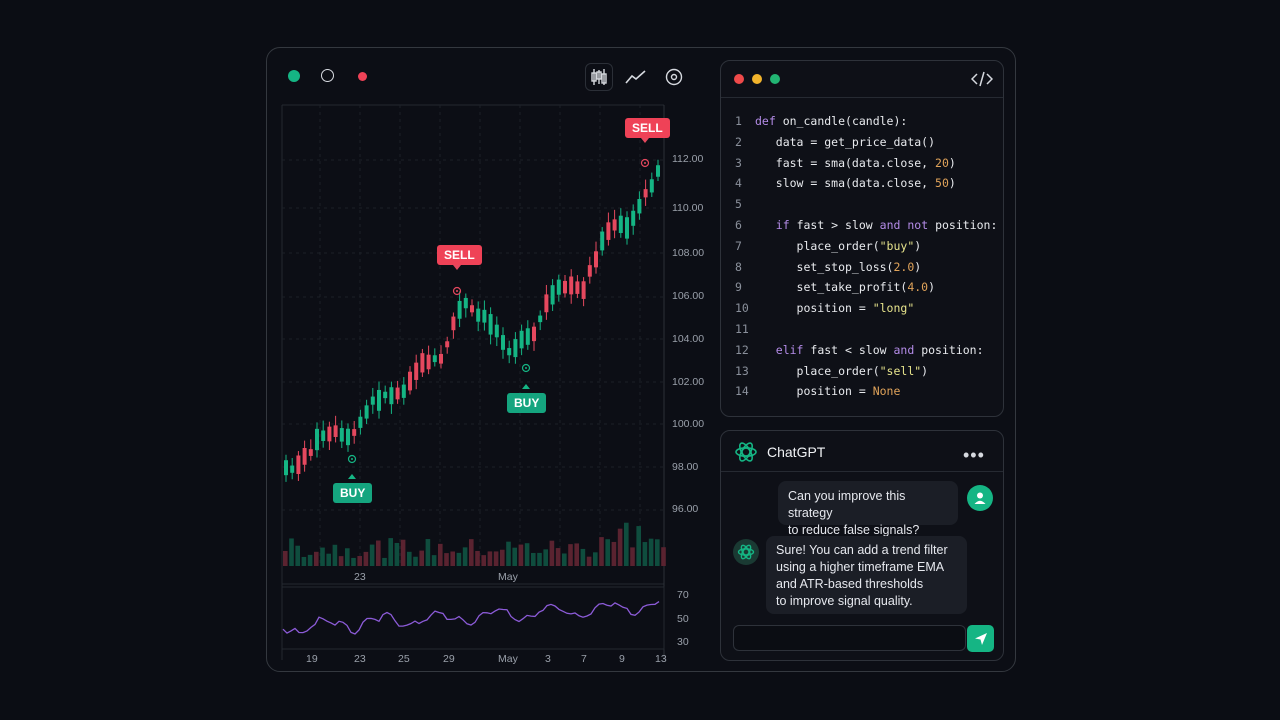 The image size is (1280, 720). What do you see at coordinates (685, 509) in the screenshot?
I see `price-tick-label: 96.00` at bounding box center [685, 509].